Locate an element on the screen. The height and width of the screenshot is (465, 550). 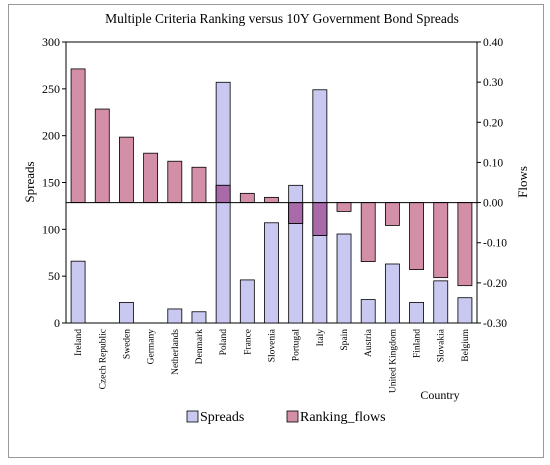
legend: Spreads Ranking_flows is located at coordinates (286, 417).